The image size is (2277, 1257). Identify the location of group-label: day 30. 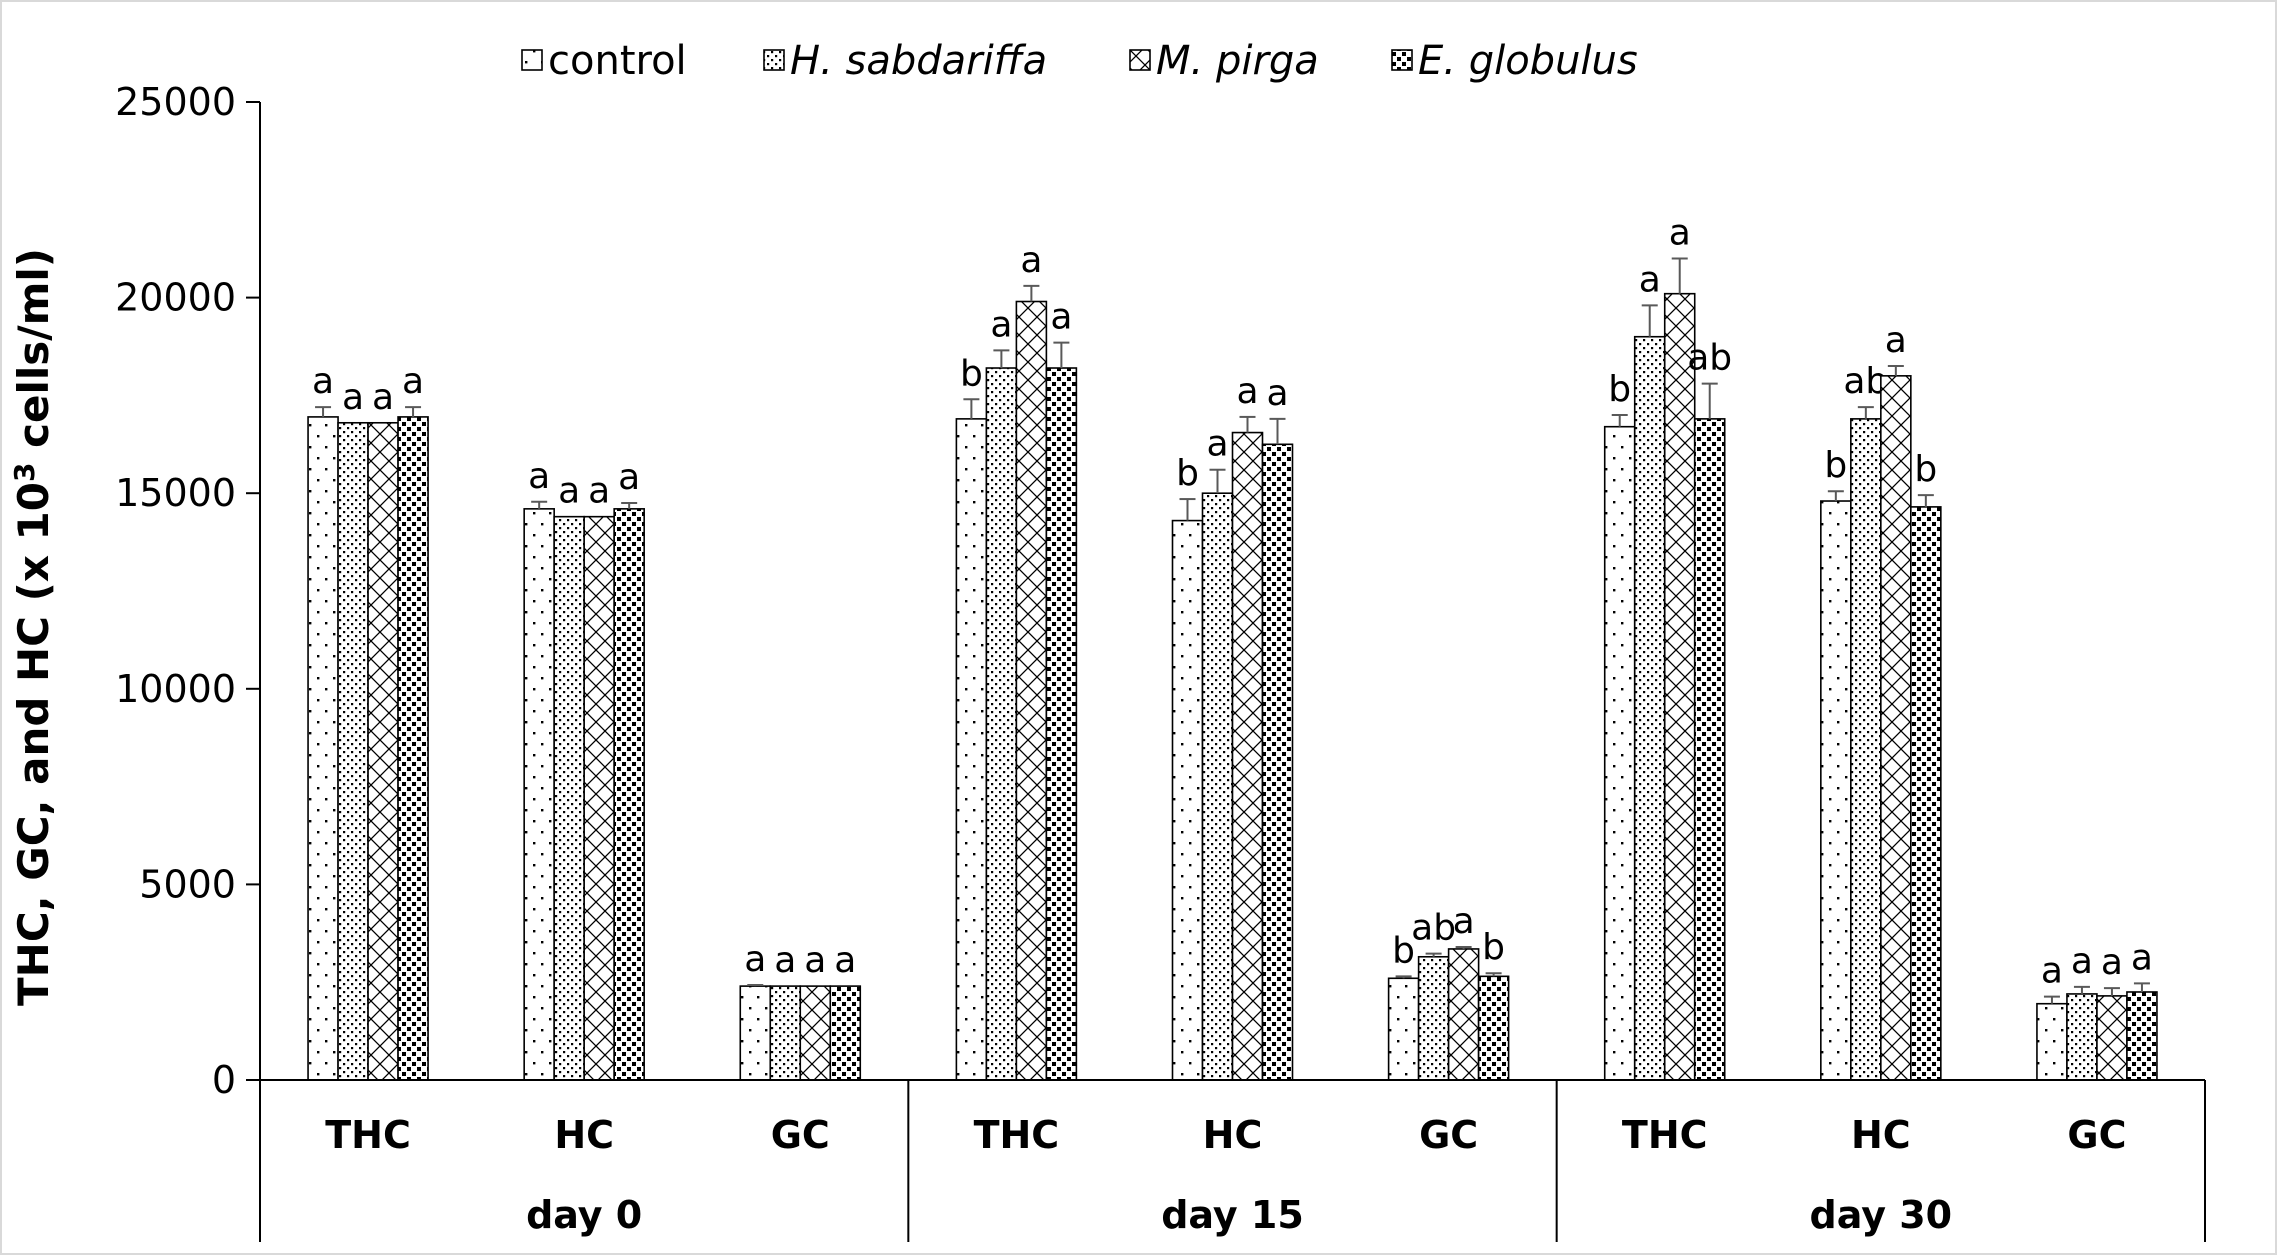
(1881, 1215).